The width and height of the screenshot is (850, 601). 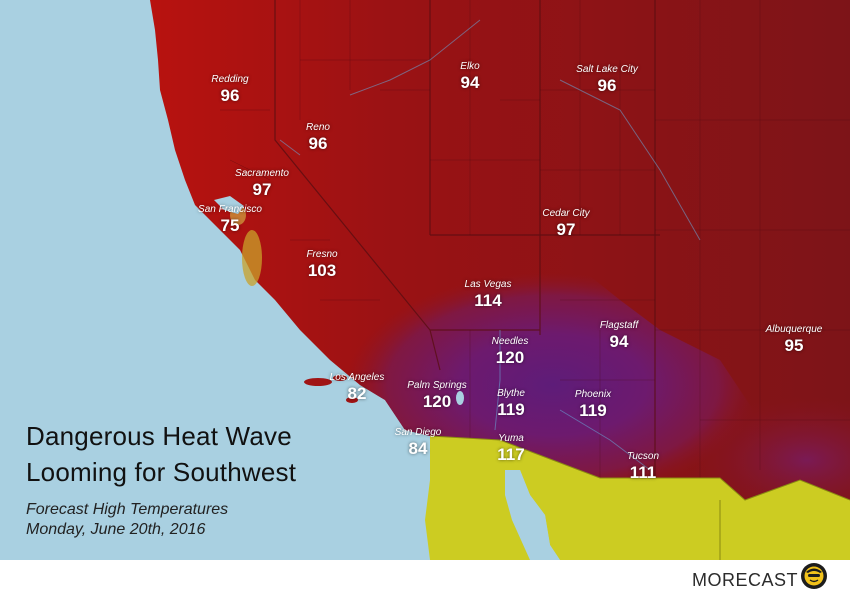 What do you see at coordinates (318, 127) in the screenshot?
I see `city-name: Reno` at bounding box center [318, 127].